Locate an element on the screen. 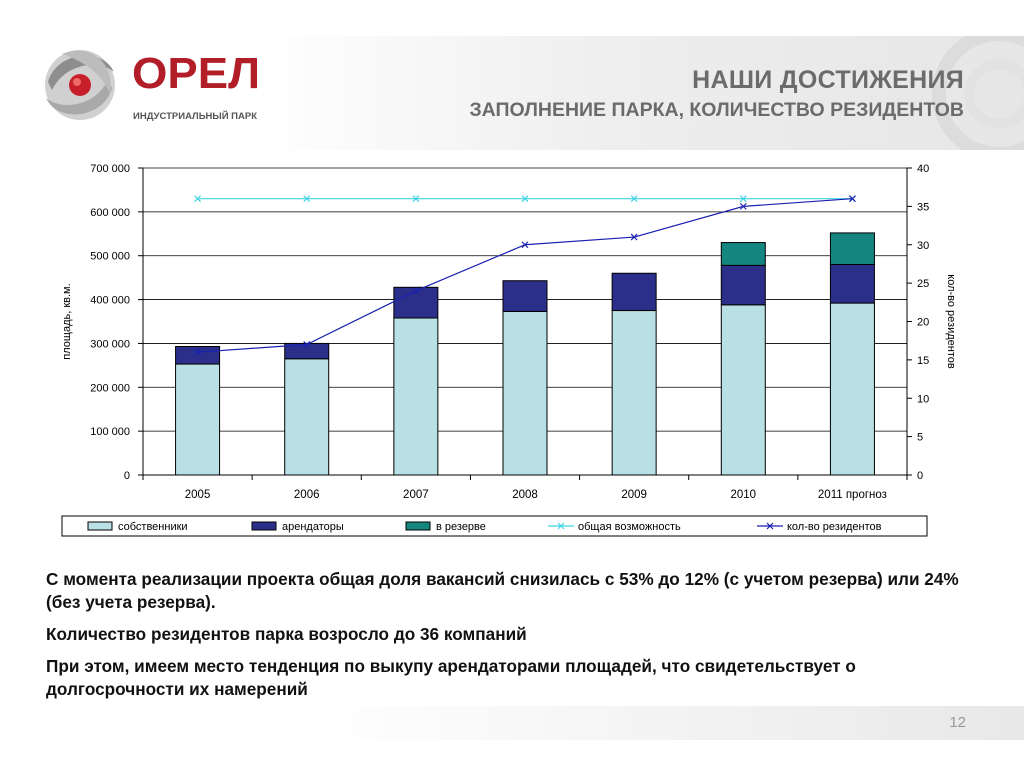 The image size is (1024, 768). y-tick-label: 0 is located at coordinates (127, 476).